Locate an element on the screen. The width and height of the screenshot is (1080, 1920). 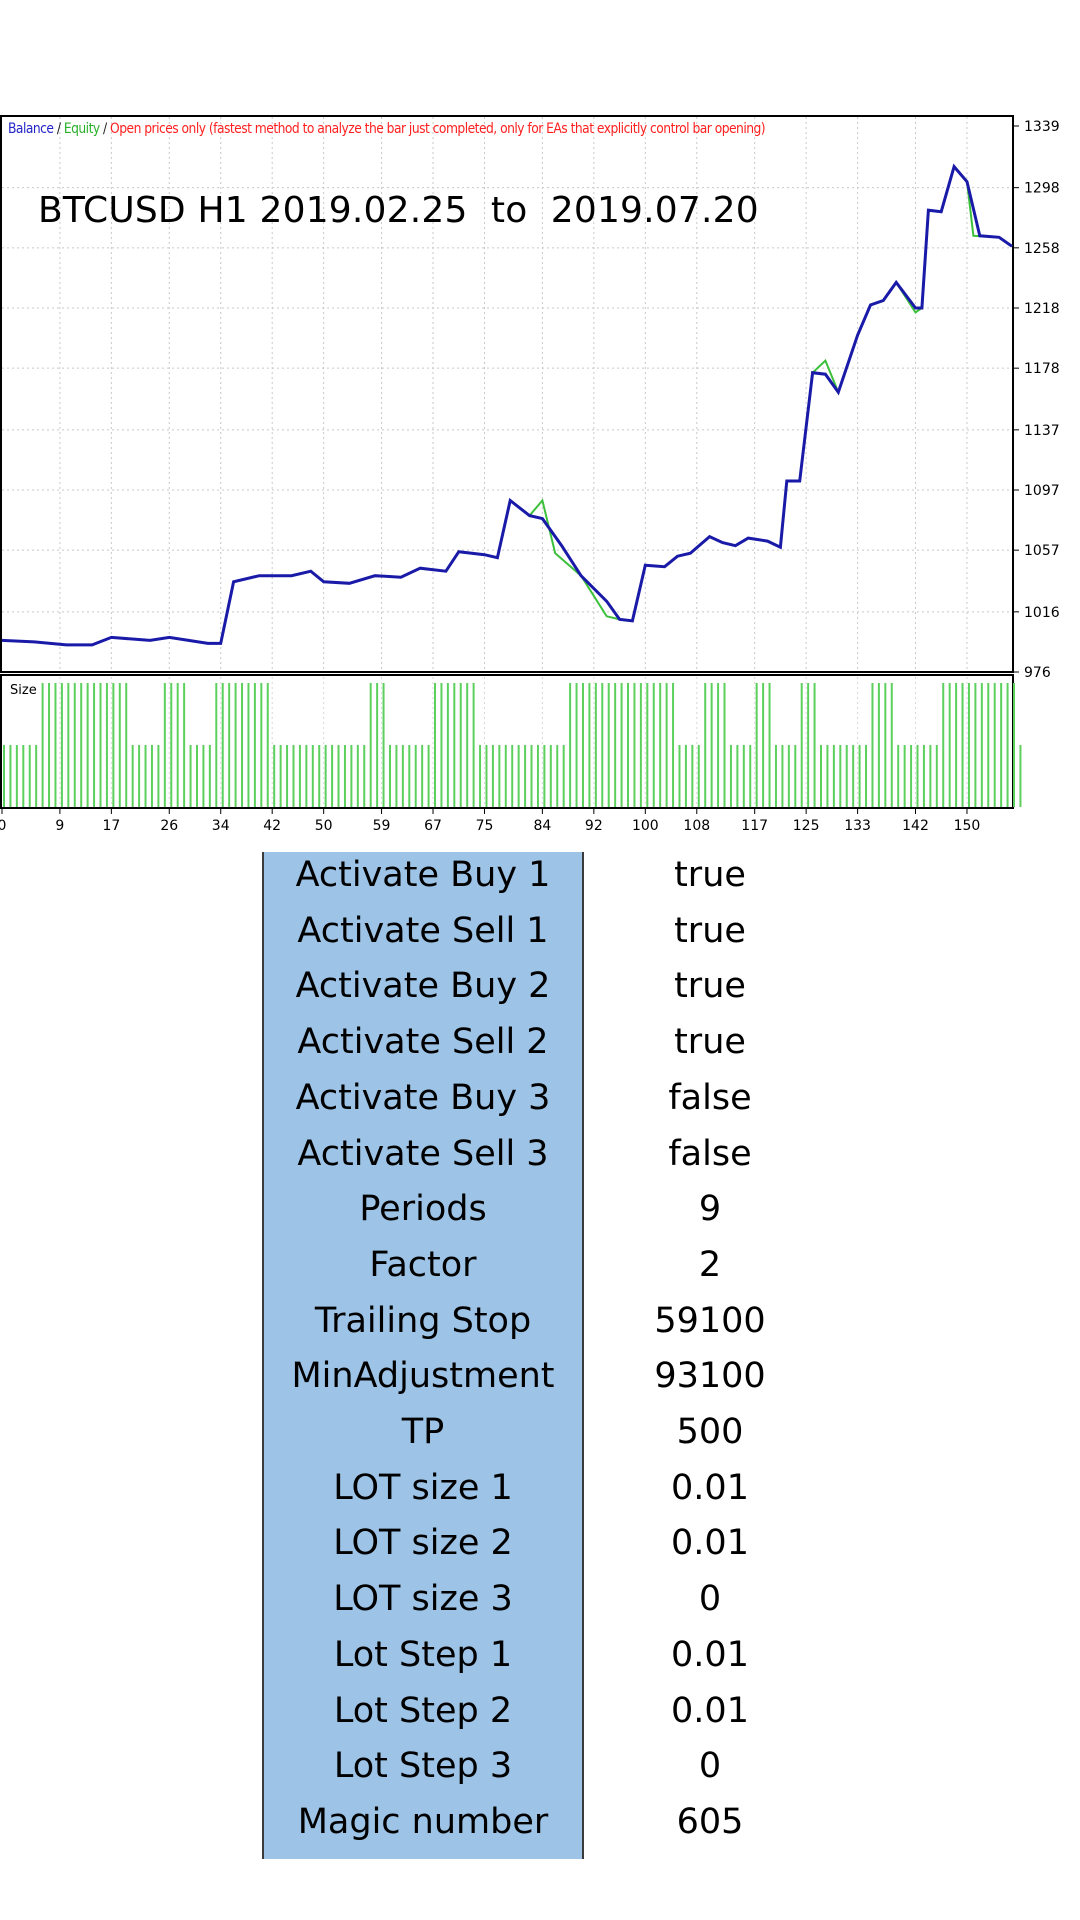
x-tick-label: 59 is located at coordinates (382, 824).